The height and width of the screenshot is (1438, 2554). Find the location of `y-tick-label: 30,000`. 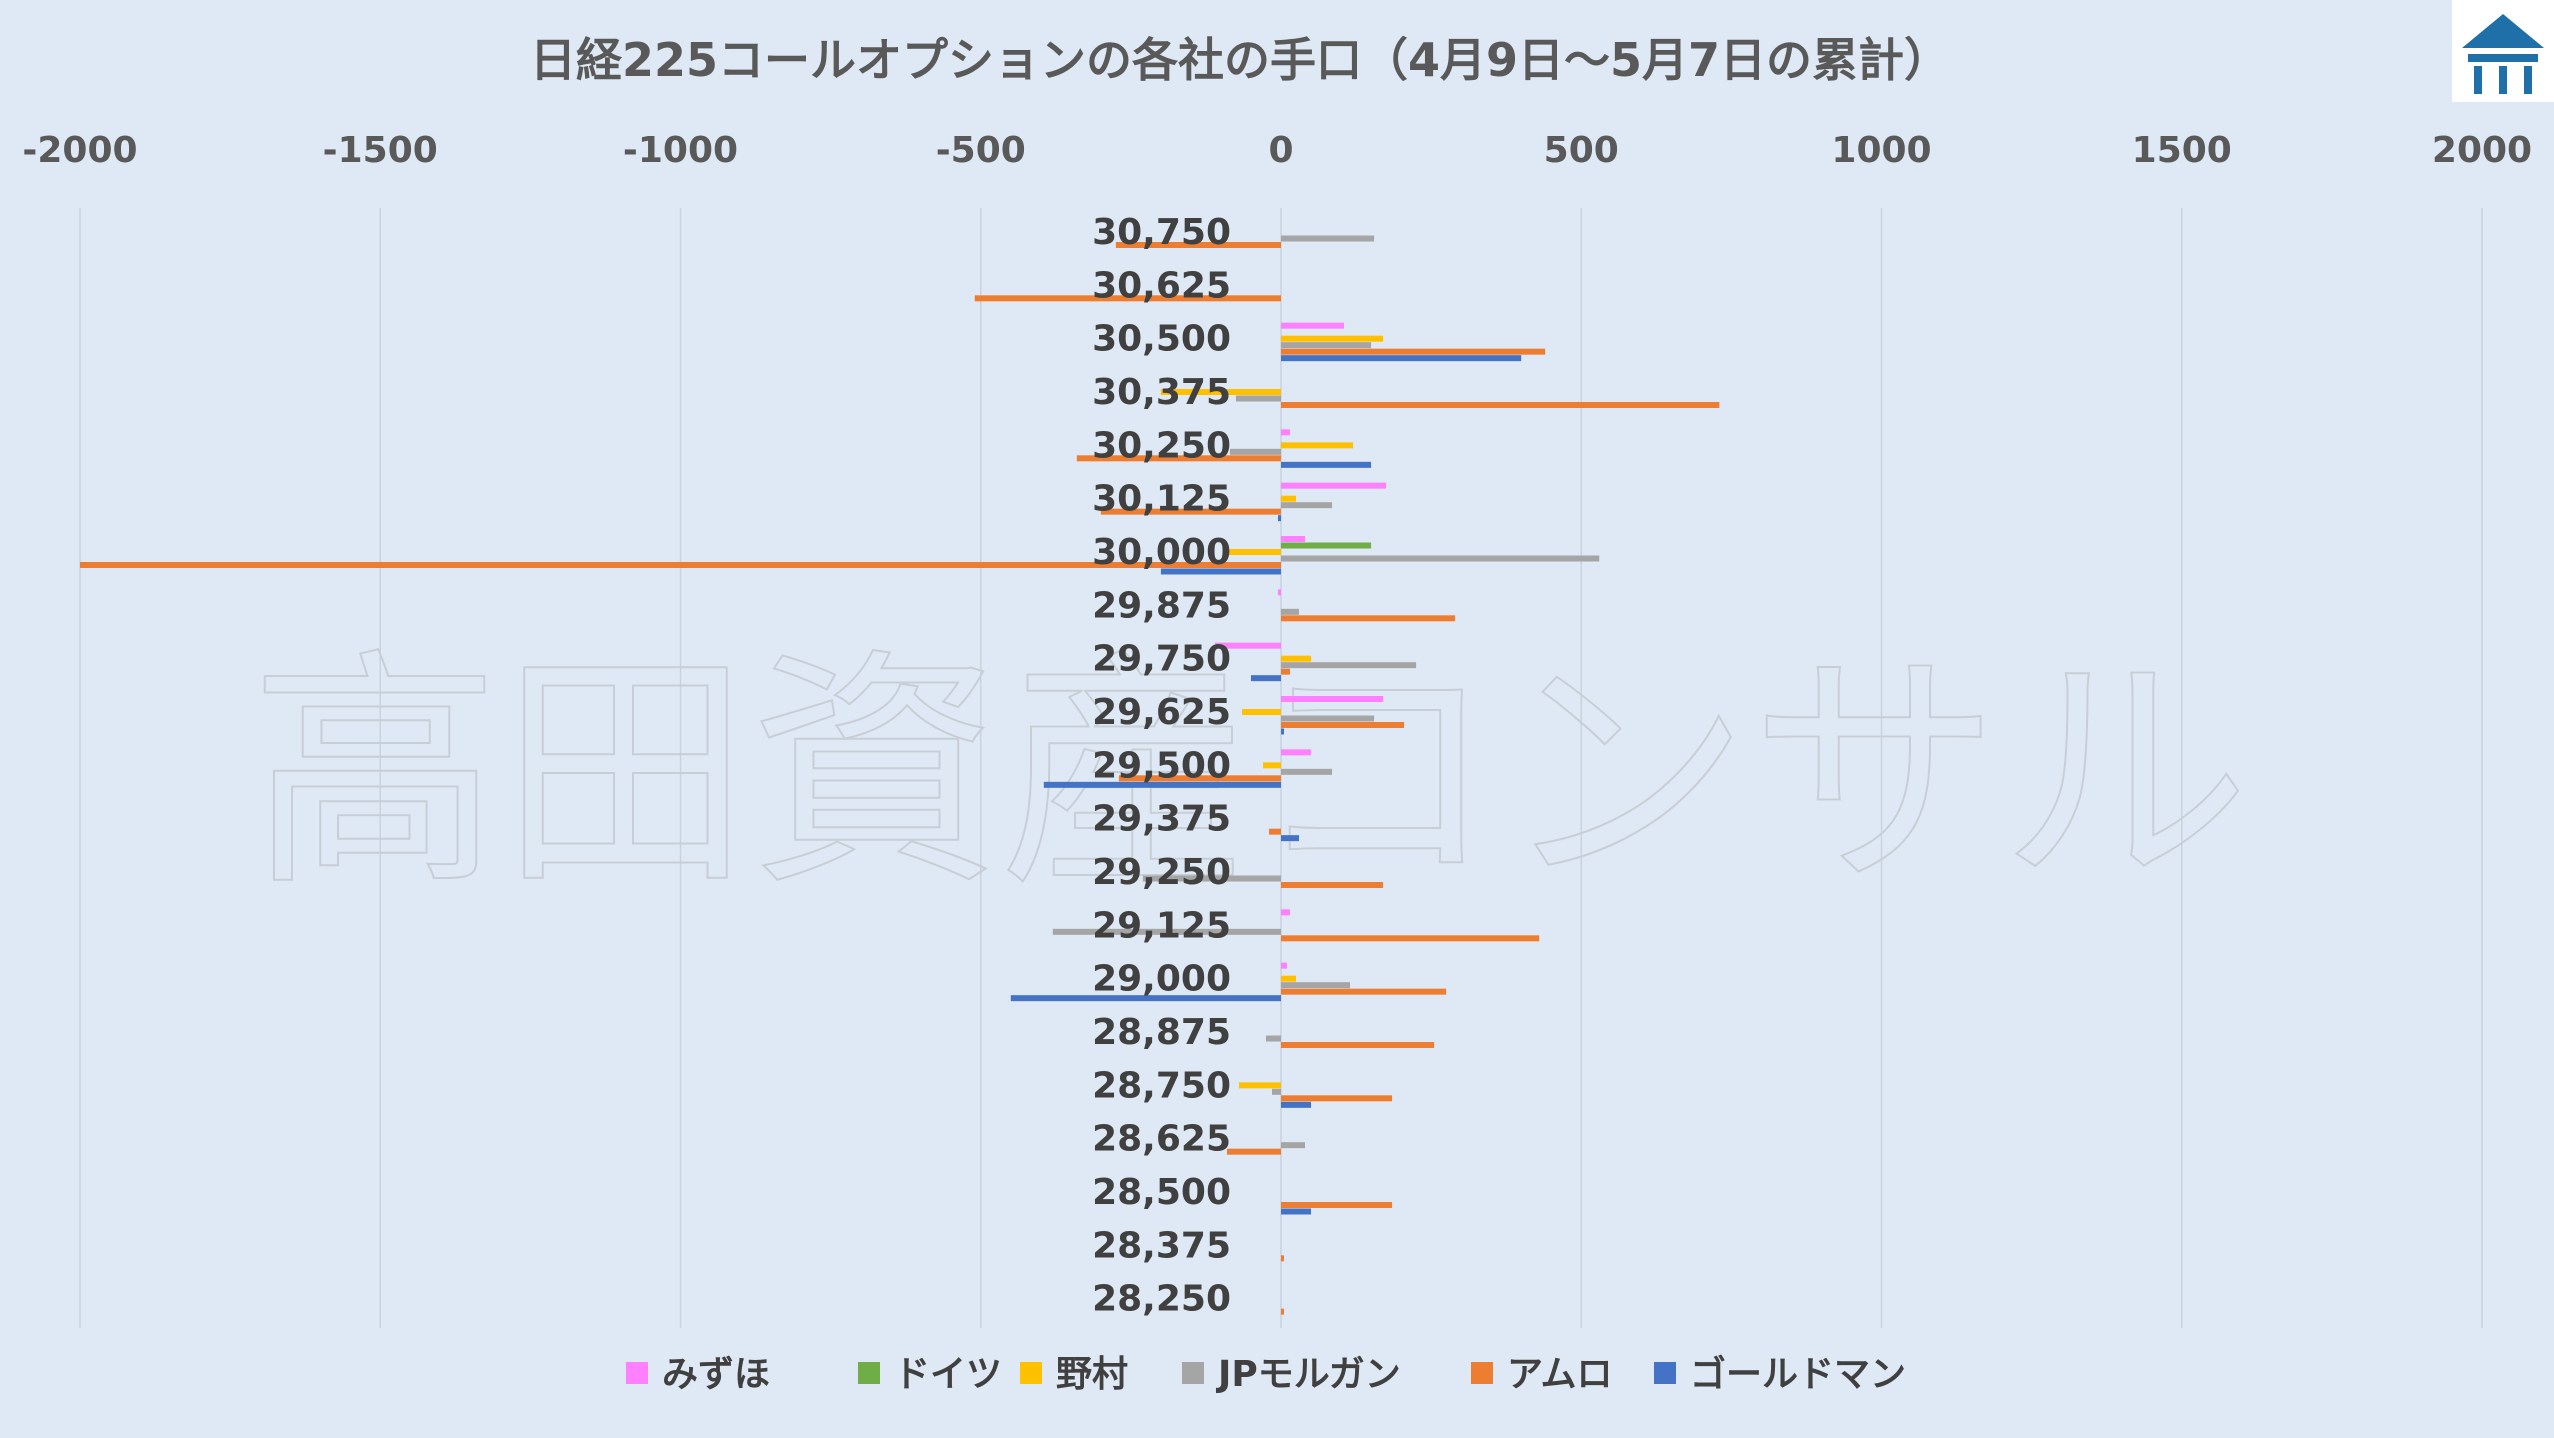

y-tick-label: 30,000 is located at coordinates (1161, 552).